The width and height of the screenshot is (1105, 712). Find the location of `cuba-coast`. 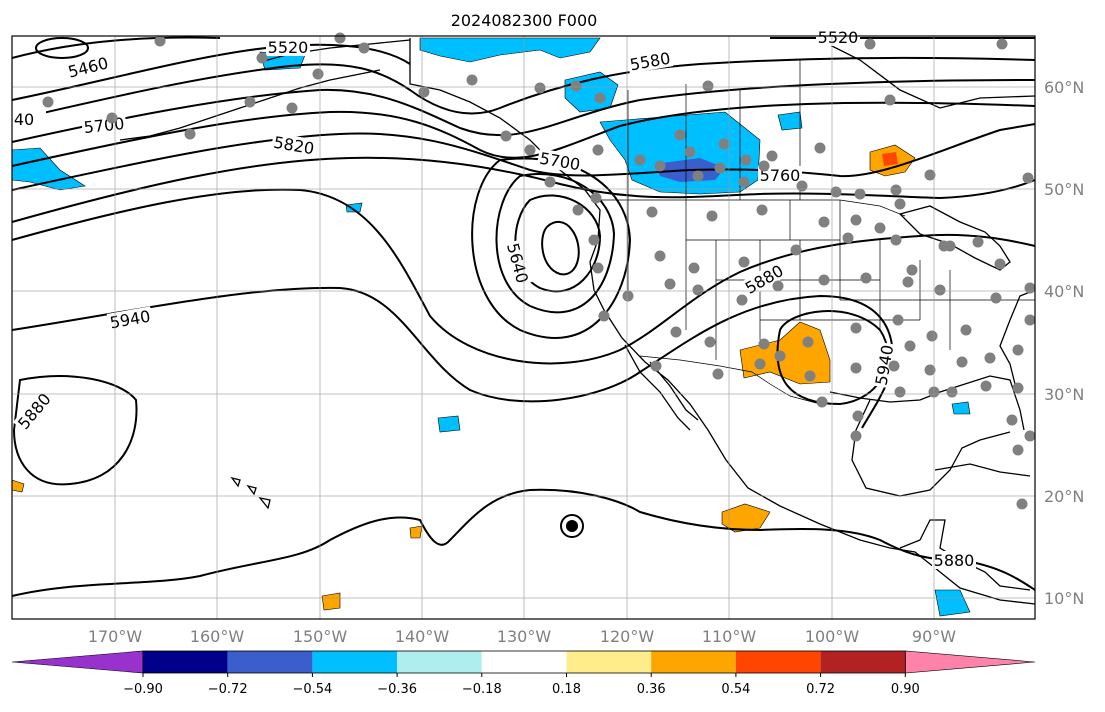

cuba-coast is located at coordinates (982, 470).